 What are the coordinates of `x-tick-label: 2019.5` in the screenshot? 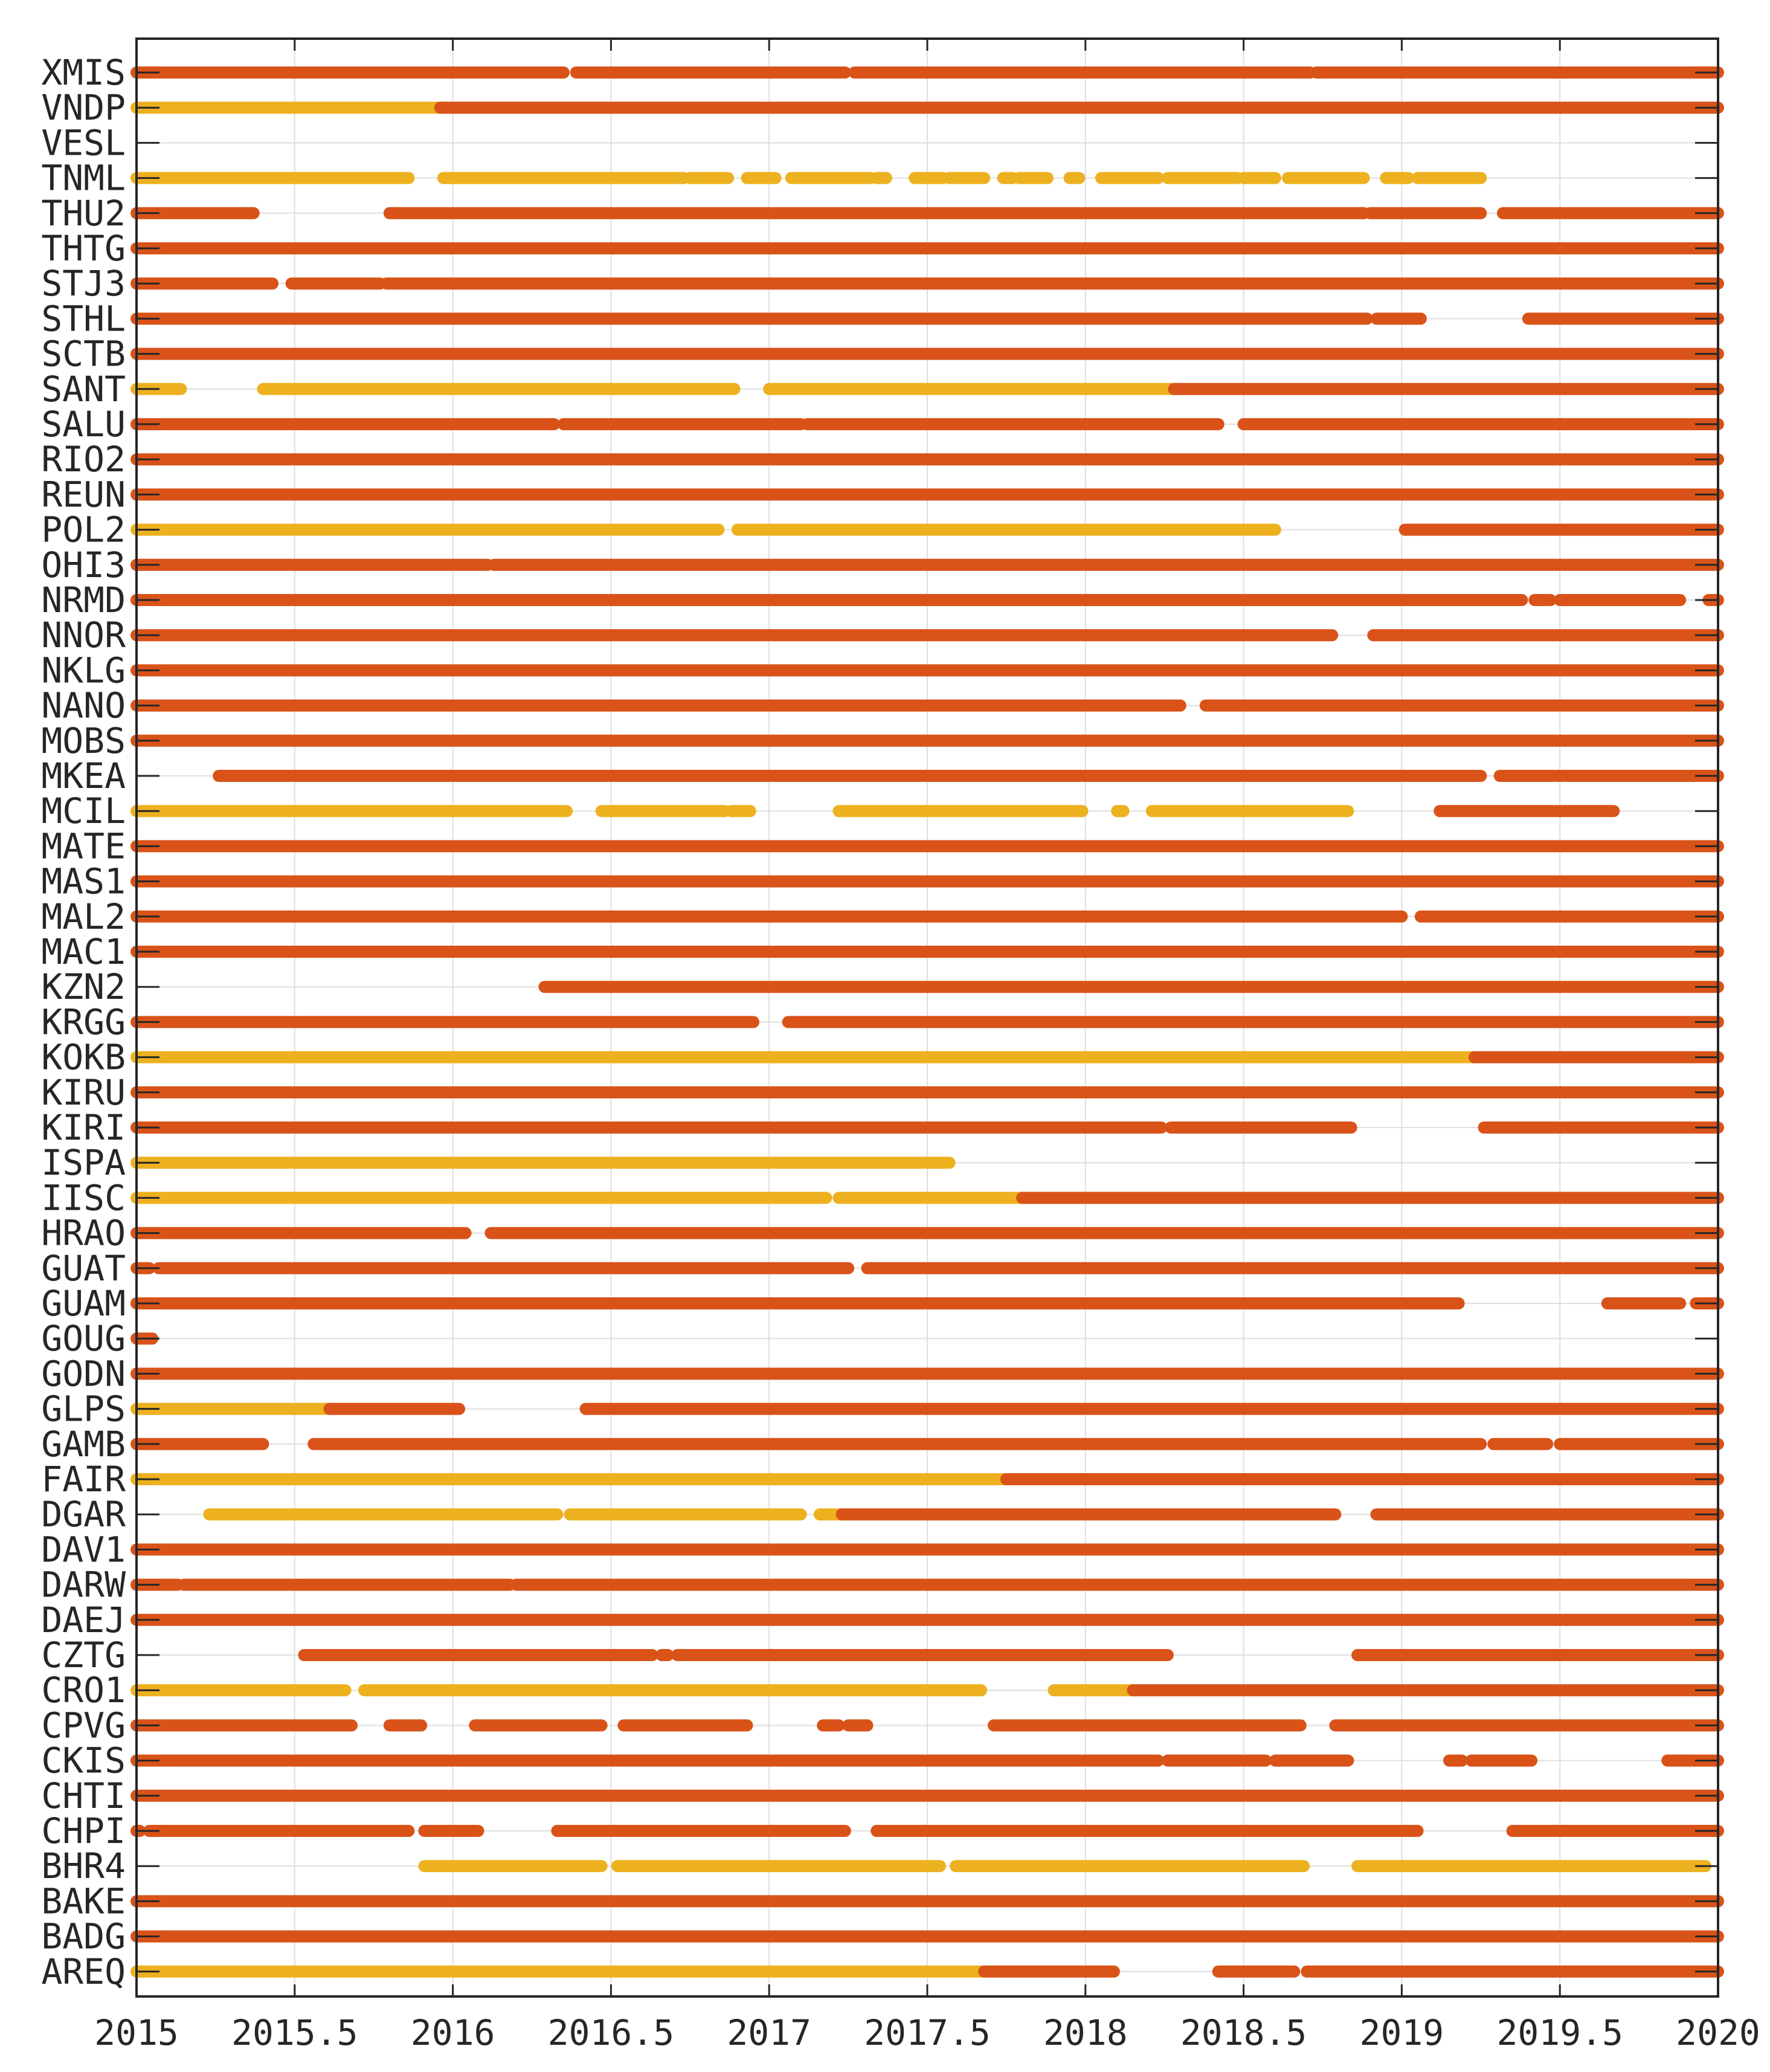 It's located at (1559, 2032).